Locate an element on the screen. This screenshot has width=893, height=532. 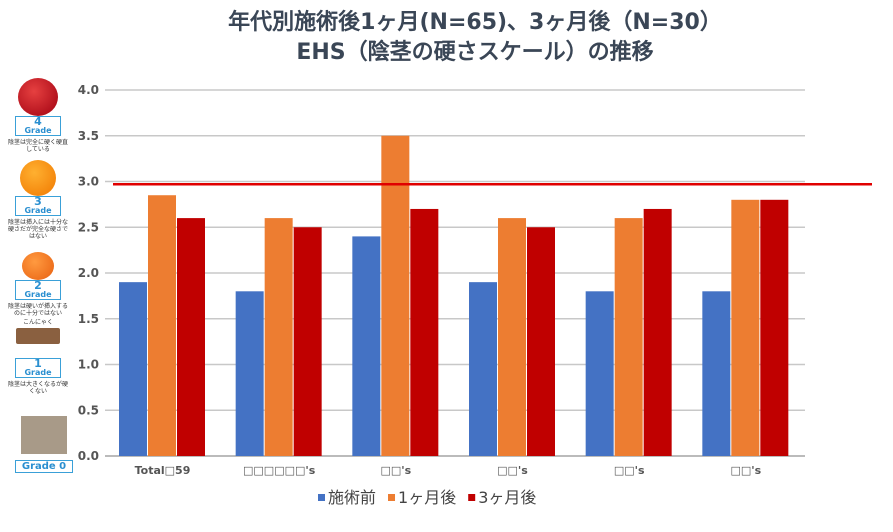
legend-label: 1ヶ月後 is located at coordinates (427, 497).